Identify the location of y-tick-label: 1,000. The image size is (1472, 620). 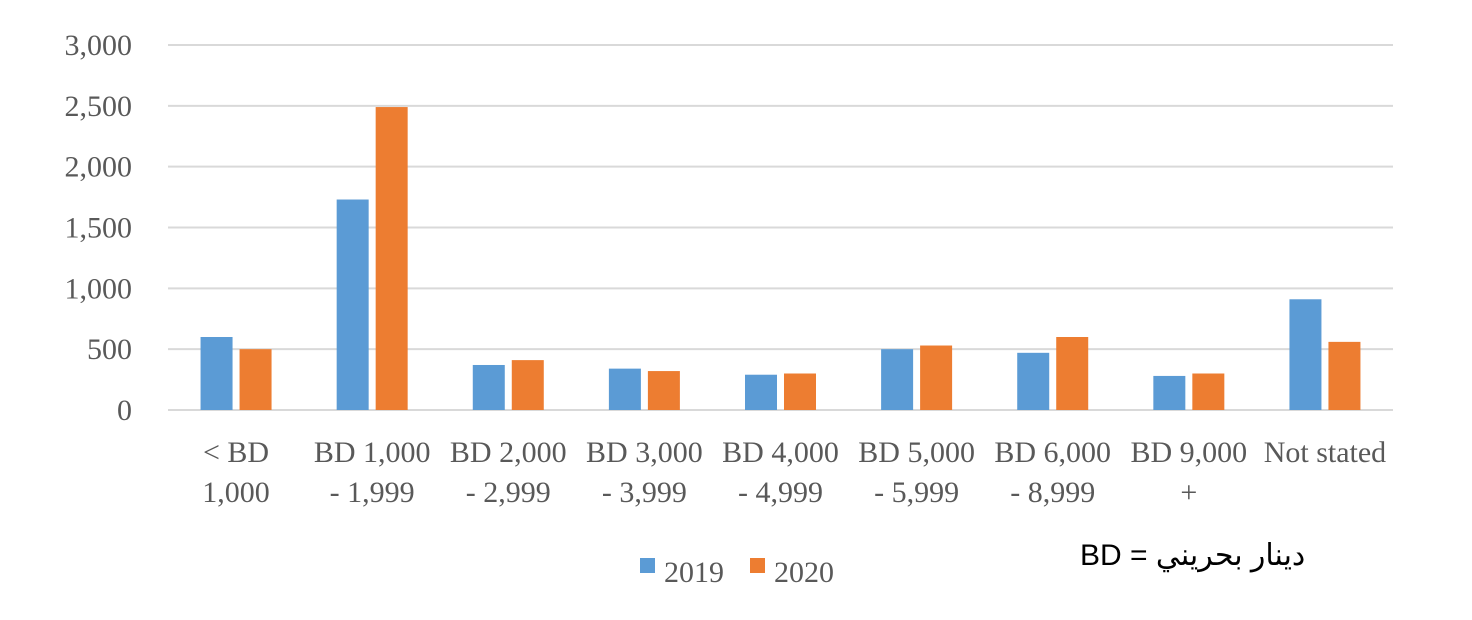
(99, 288).